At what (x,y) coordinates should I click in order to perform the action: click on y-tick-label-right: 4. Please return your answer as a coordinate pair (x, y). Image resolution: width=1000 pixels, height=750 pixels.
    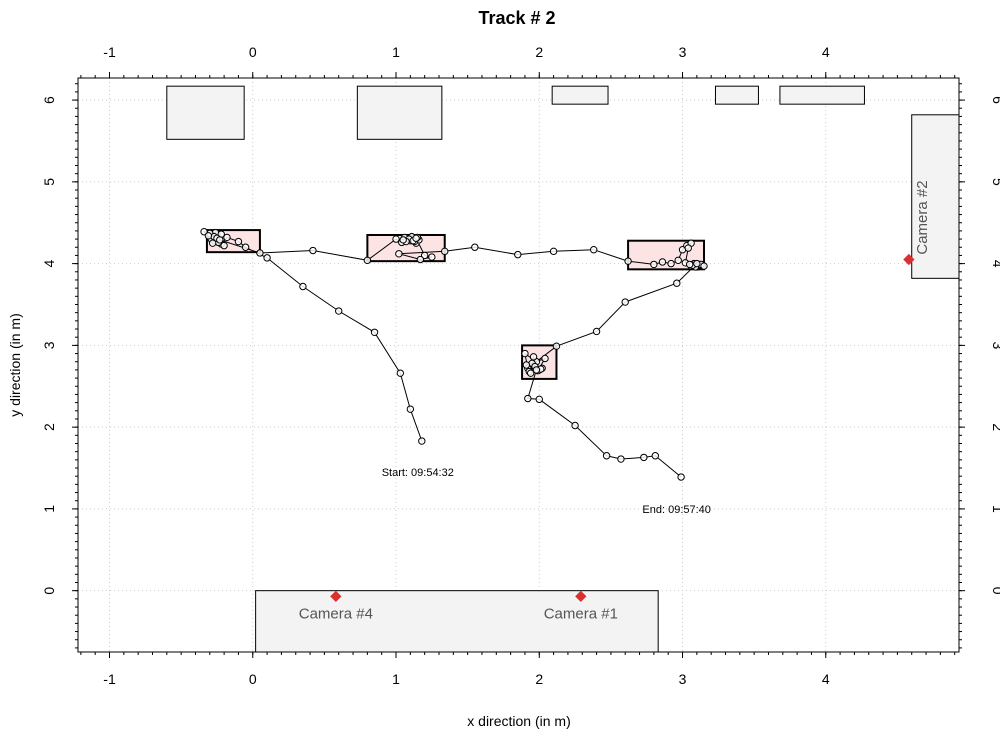
    Looking at the image, I should click on (995, 264).